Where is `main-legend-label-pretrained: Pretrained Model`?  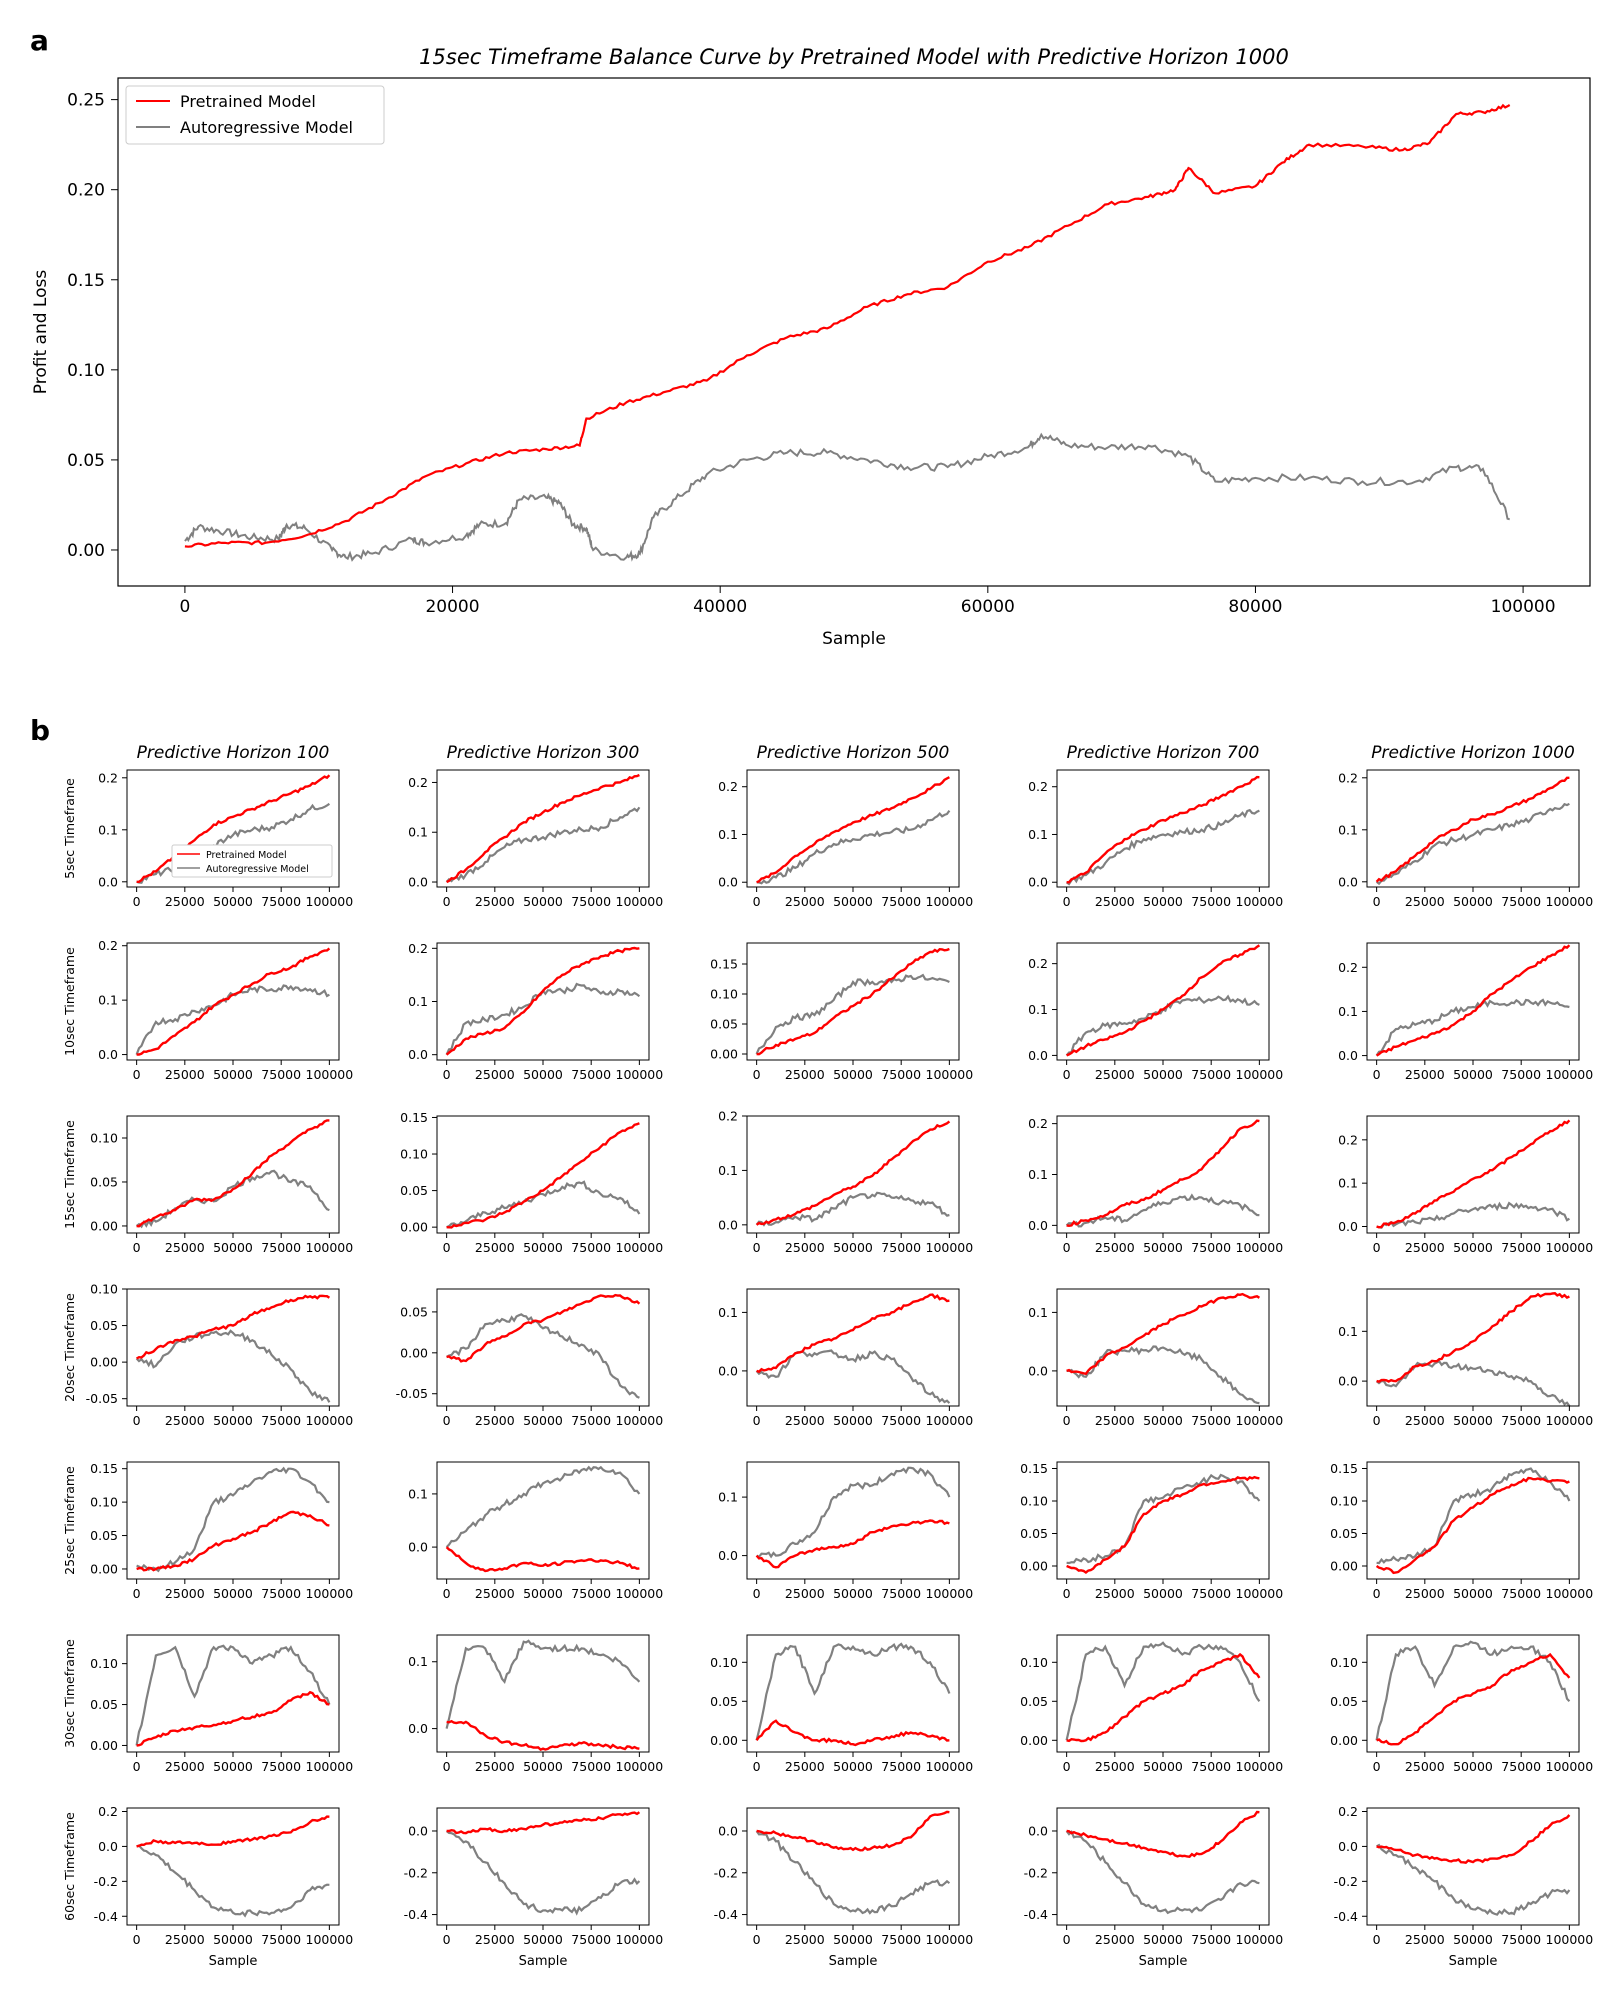
main-legend-label-pretrained: Pretrained Model is located at coordinates (248, 101).